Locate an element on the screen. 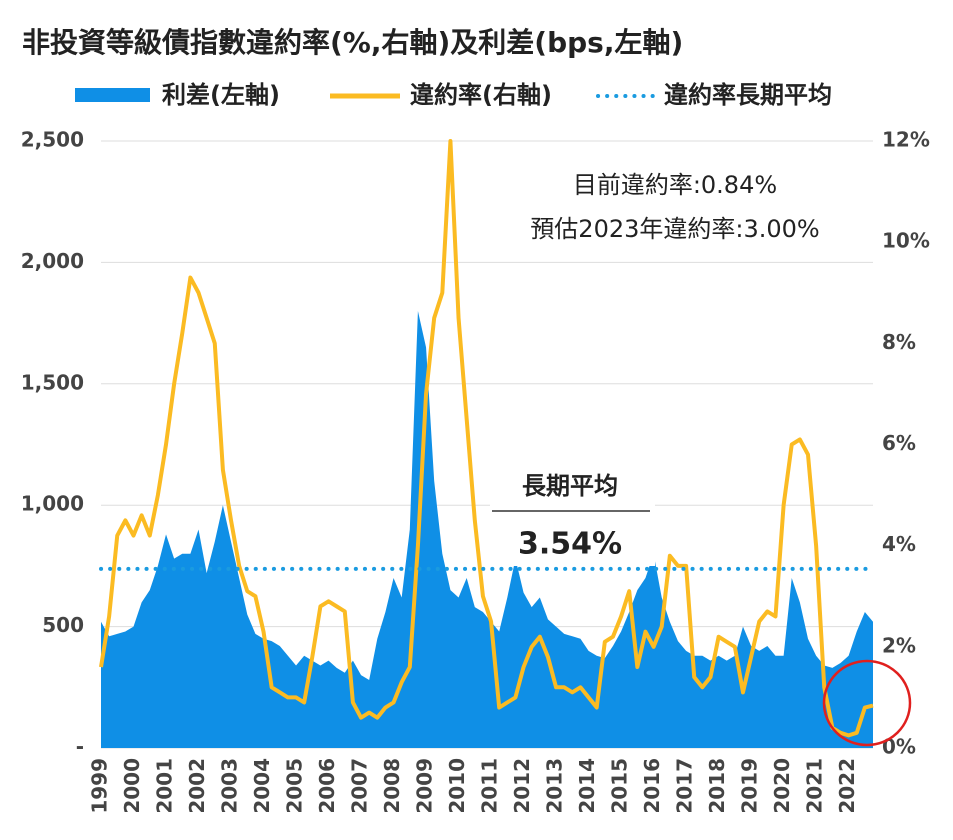 The image size is (953, 840). x-tick-label: 2005 is located at coordinates (295, 786).